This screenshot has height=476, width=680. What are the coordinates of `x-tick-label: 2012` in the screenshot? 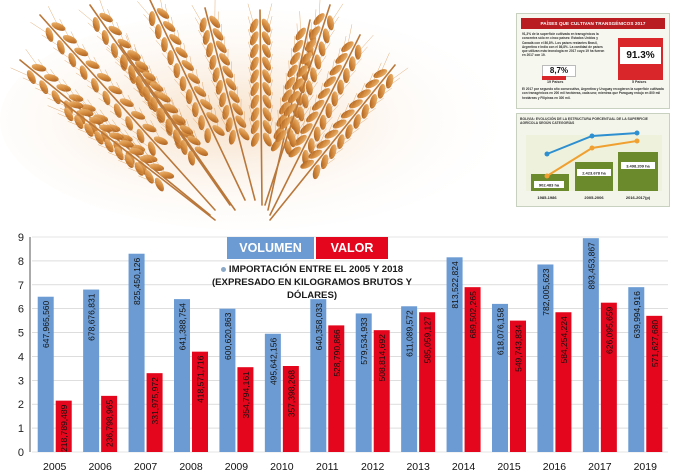 It's located at (373, 467).